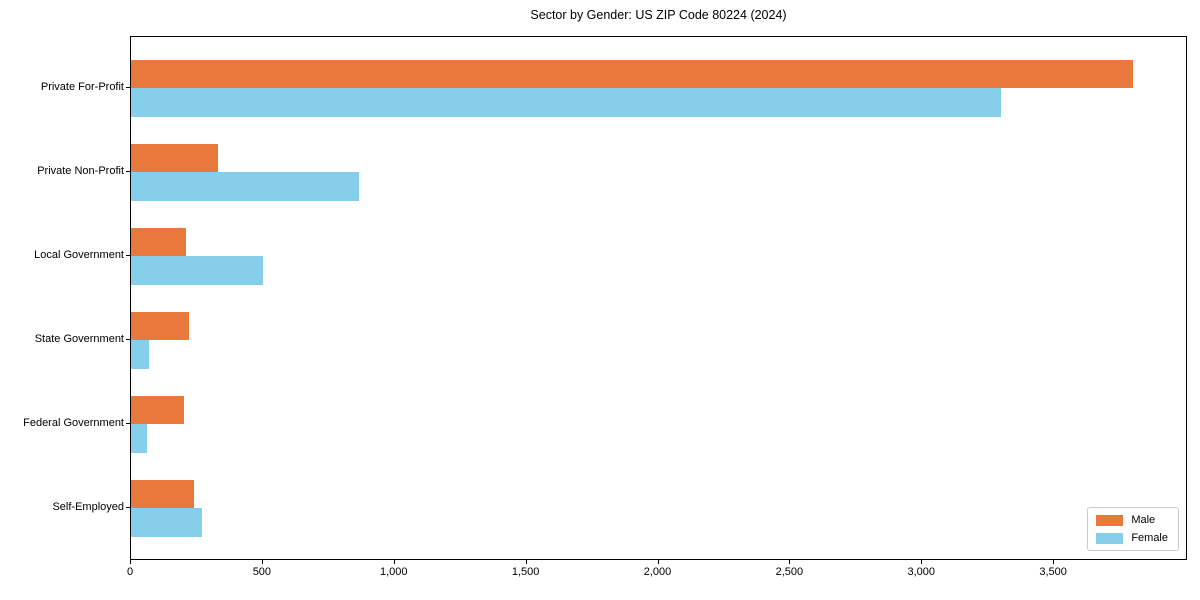 The width and height of the screenshot is (1200, 600). I want to click on x-tick-label: 500, so click(262, 572).